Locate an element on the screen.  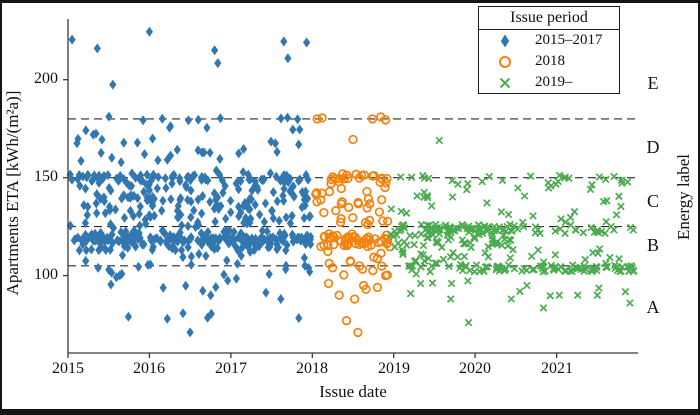
energy-label-D: D is located at coordinates (653, 147).